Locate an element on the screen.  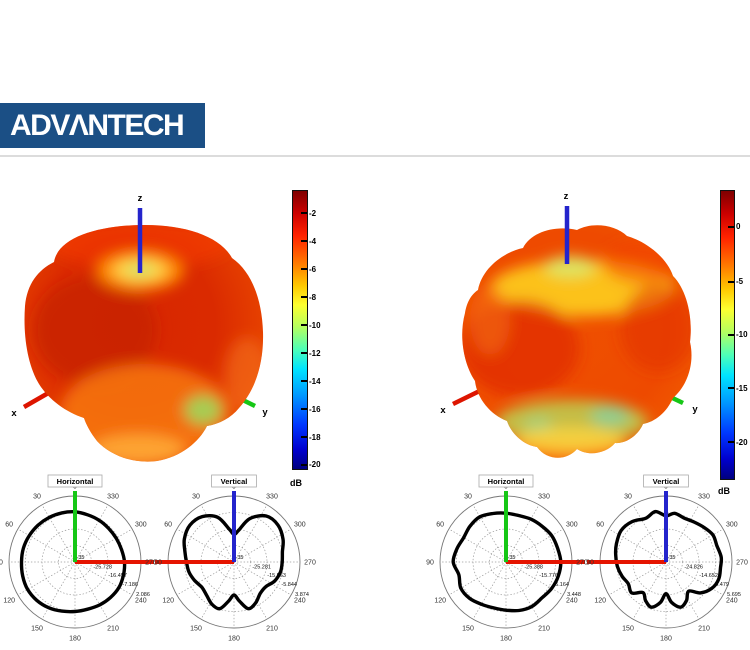
radial-scale-label: -25.728 is located at coordinates (102, 568).